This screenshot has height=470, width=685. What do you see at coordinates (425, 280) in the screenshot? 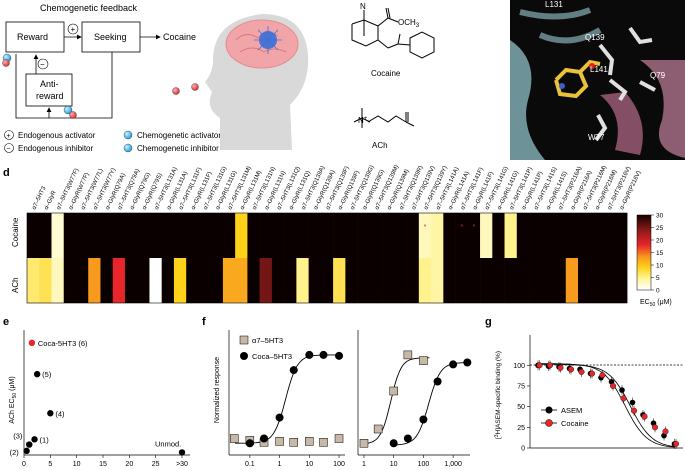
I see `heatmap-cell-r1-c32` at bounding box center [425, 280].